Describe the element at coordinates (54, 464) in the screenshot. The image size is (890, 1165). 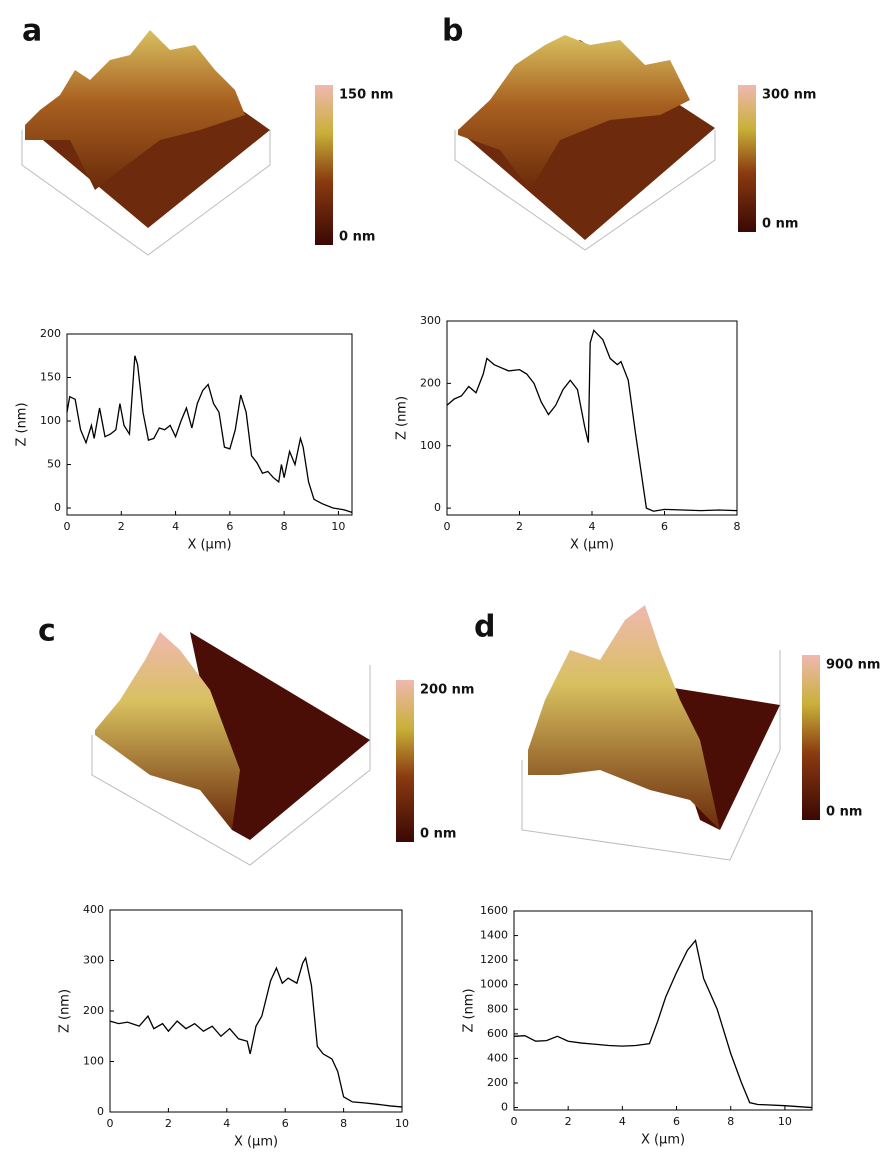
I see `y-tick-label: 50` at that location.